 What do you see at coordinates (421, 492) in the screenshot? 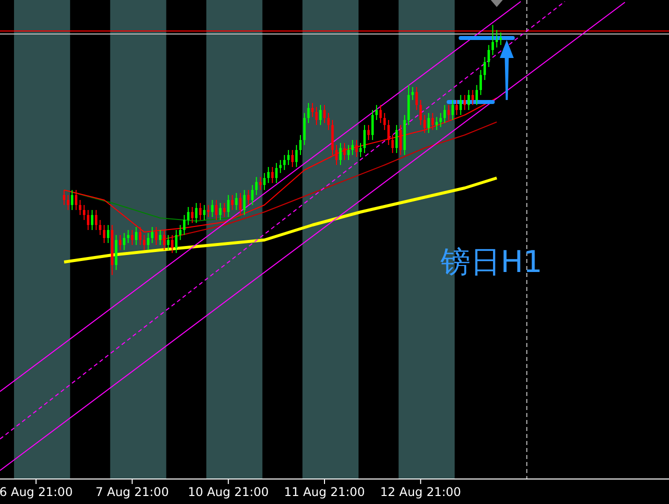
I see `x-tick-label: 12 Aug 21:00` at bounding box center [421, 492].